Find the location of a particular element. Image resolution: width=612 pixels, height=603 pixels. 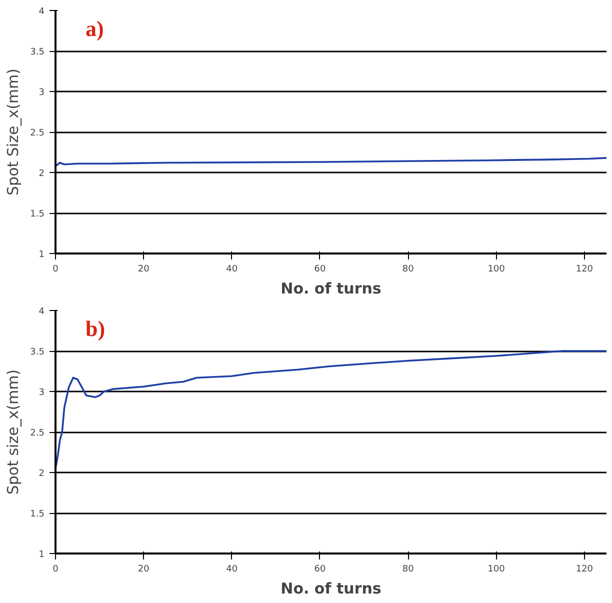

y-axis-title: Spot Size_x(mm) is located at coordinates (13, 132).